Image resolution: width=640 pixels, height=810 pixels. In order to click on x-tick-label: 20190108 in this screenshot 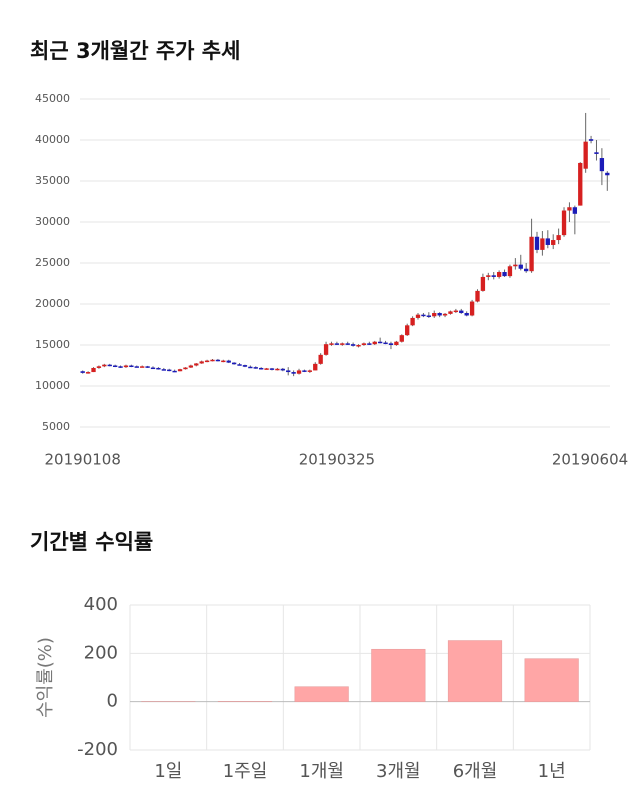, I will do `click(83, 460)`.